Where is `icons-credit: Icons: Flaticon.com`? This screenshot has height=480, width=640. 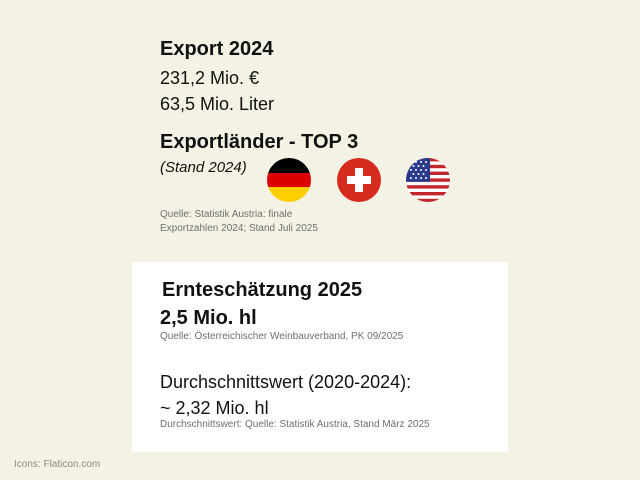 icons-credit: Icons: Flaticon.com is located at coordinates (57, 464).